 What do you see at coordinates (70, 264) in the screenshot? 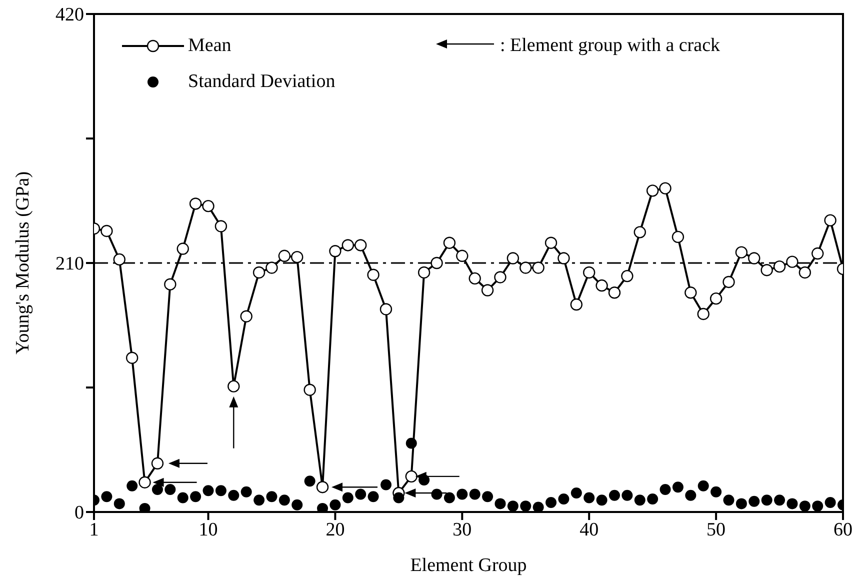
I see `y-tick-label: 210` at bounding box center [70, 264].